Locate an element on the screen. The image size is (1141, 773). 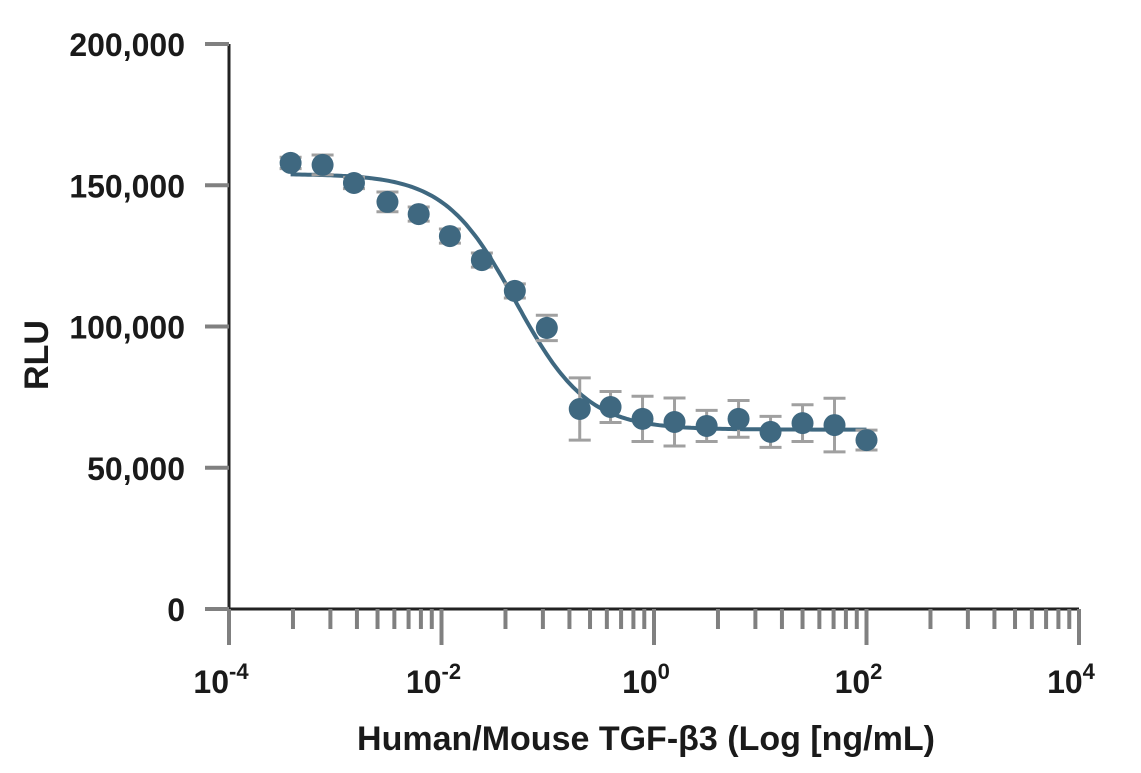
x-axis-label: Human/Mouse TGF-β3 (Log [ng/mL) is located at coordinates (646, 739).